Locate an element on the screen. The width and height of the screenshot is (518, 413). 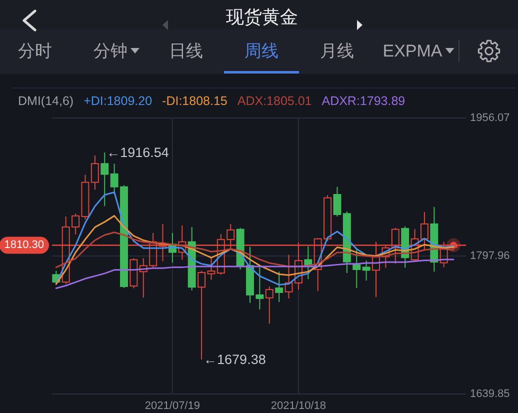
ref-line-label: 1810.30 is located at coordinates (24, 245).